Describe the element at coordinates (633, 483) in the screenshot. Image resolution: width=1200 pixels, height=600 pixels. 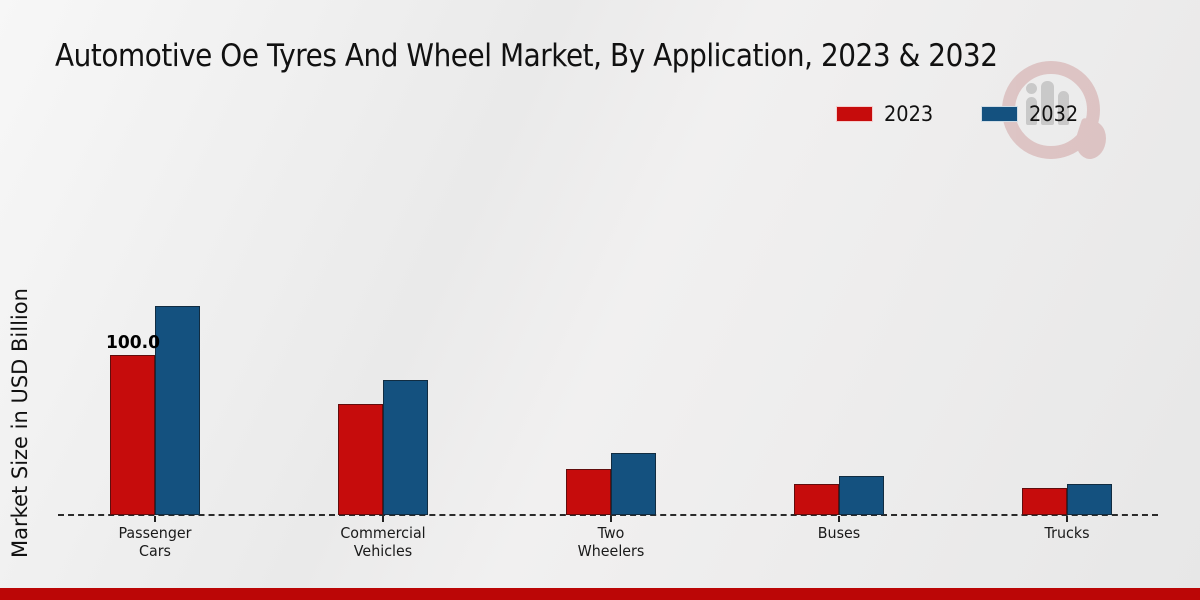
I see `bar-2032-two-wheelers` at that location.